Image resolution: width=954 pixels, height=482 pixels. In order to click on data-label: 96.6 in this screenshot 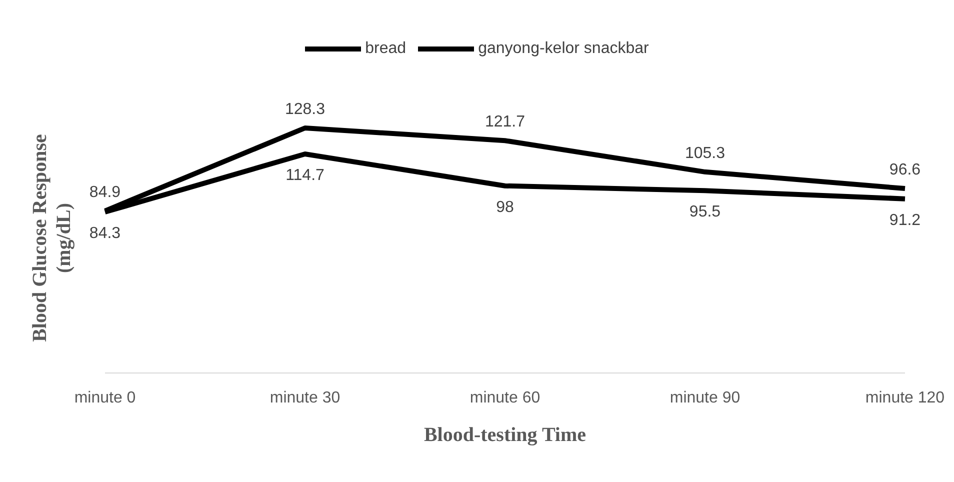, I will do `click(905, 170)`.